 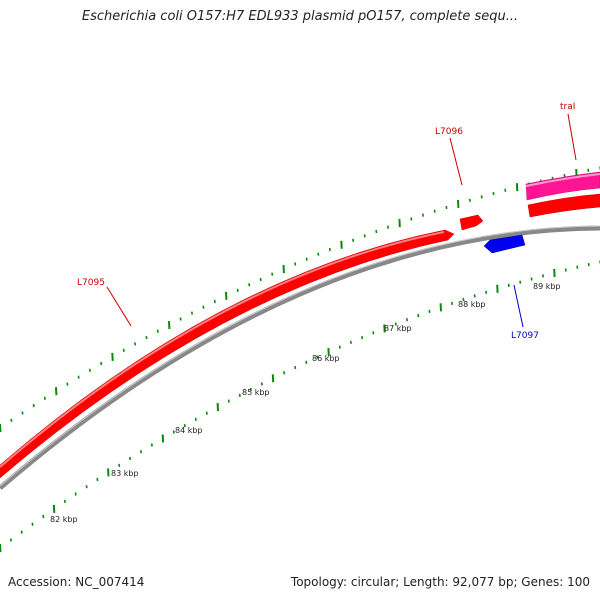 I want to click on gene-L7096-arrow, so click(x=471, y=222).